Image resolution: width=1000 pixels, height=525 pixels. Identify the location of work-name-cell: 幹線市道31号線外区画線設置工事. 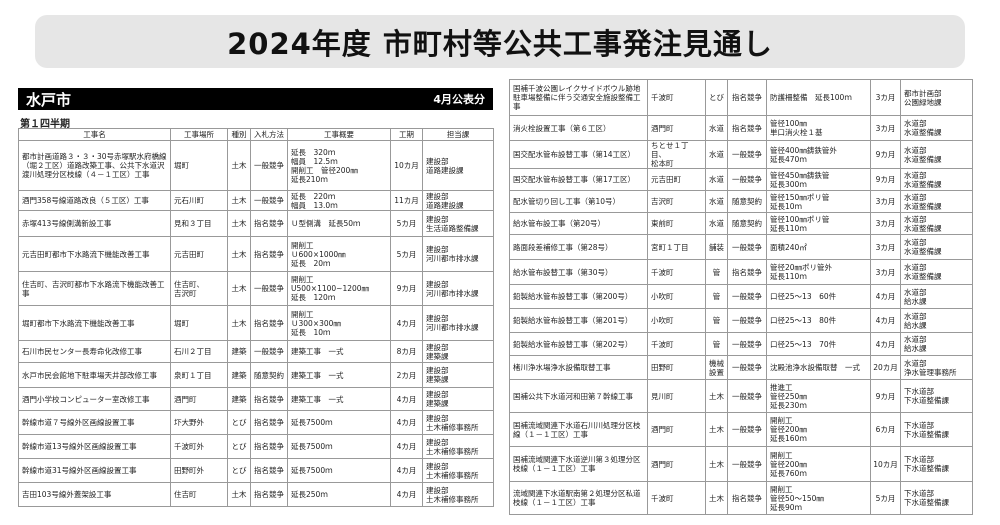
(94, 470).